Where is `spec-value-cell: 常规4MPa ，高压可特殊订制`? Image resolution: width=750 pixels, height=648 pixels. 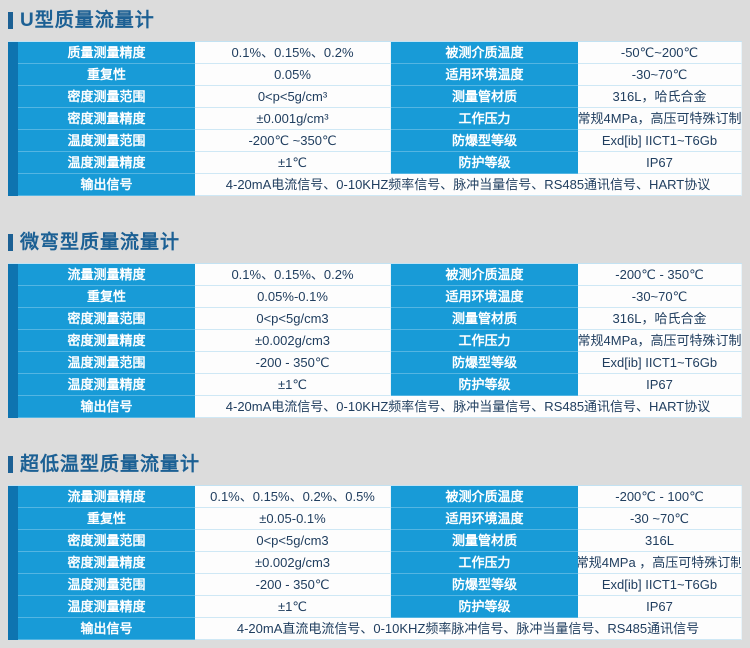
spec-value-cell: 常规4MPa ，高压可特殊订制 is located at coordinates (660, 563).